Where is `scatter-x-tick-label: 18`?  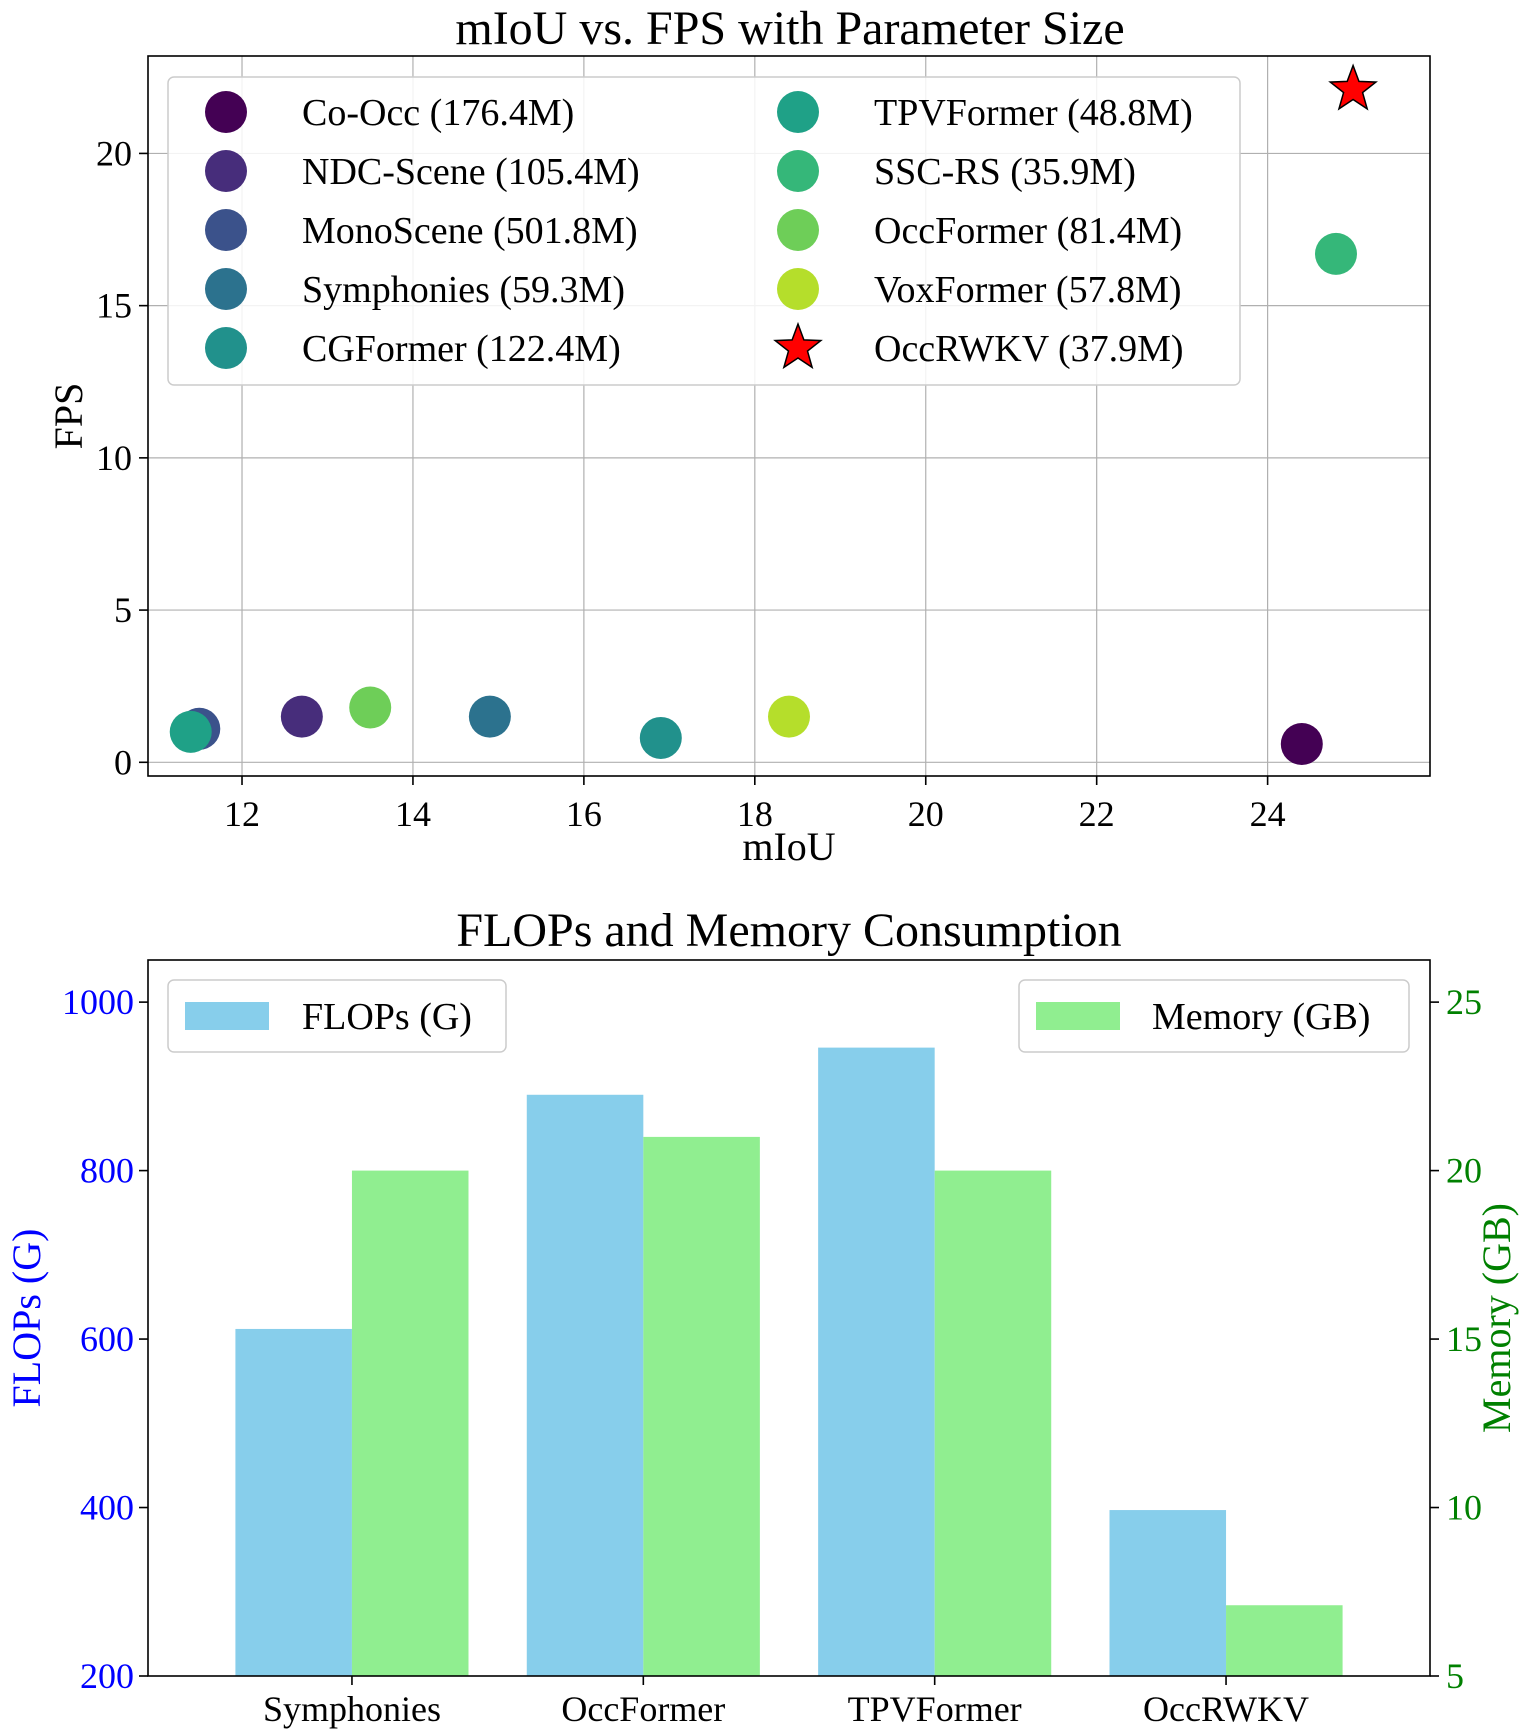 scatter-x-tick-label: 18 is located at coordinates (755, 814).